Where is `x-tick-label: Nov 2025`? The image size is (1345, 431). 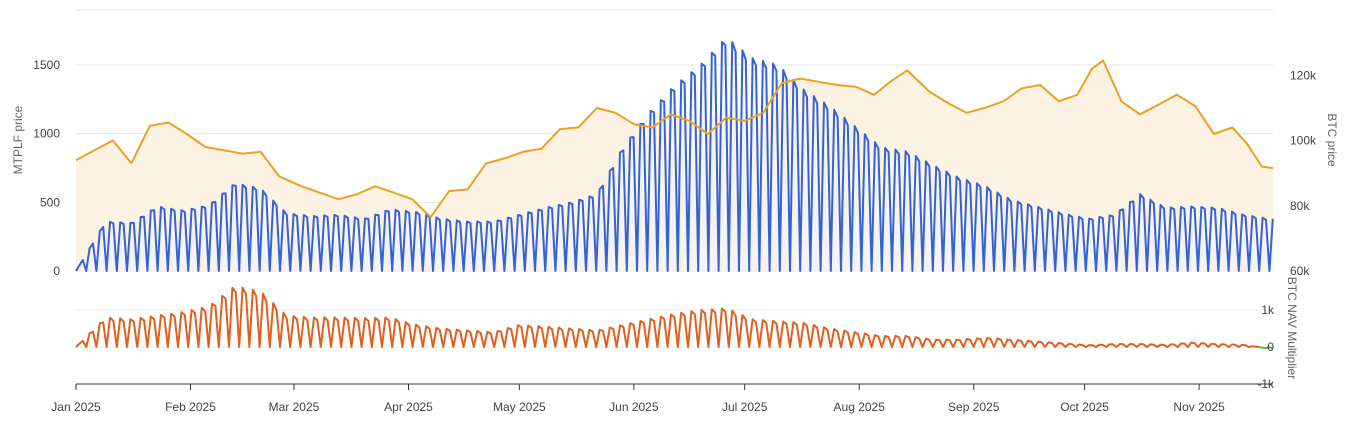 x-tick-label: Nov 2025 is located at coordinates (1199, 407).